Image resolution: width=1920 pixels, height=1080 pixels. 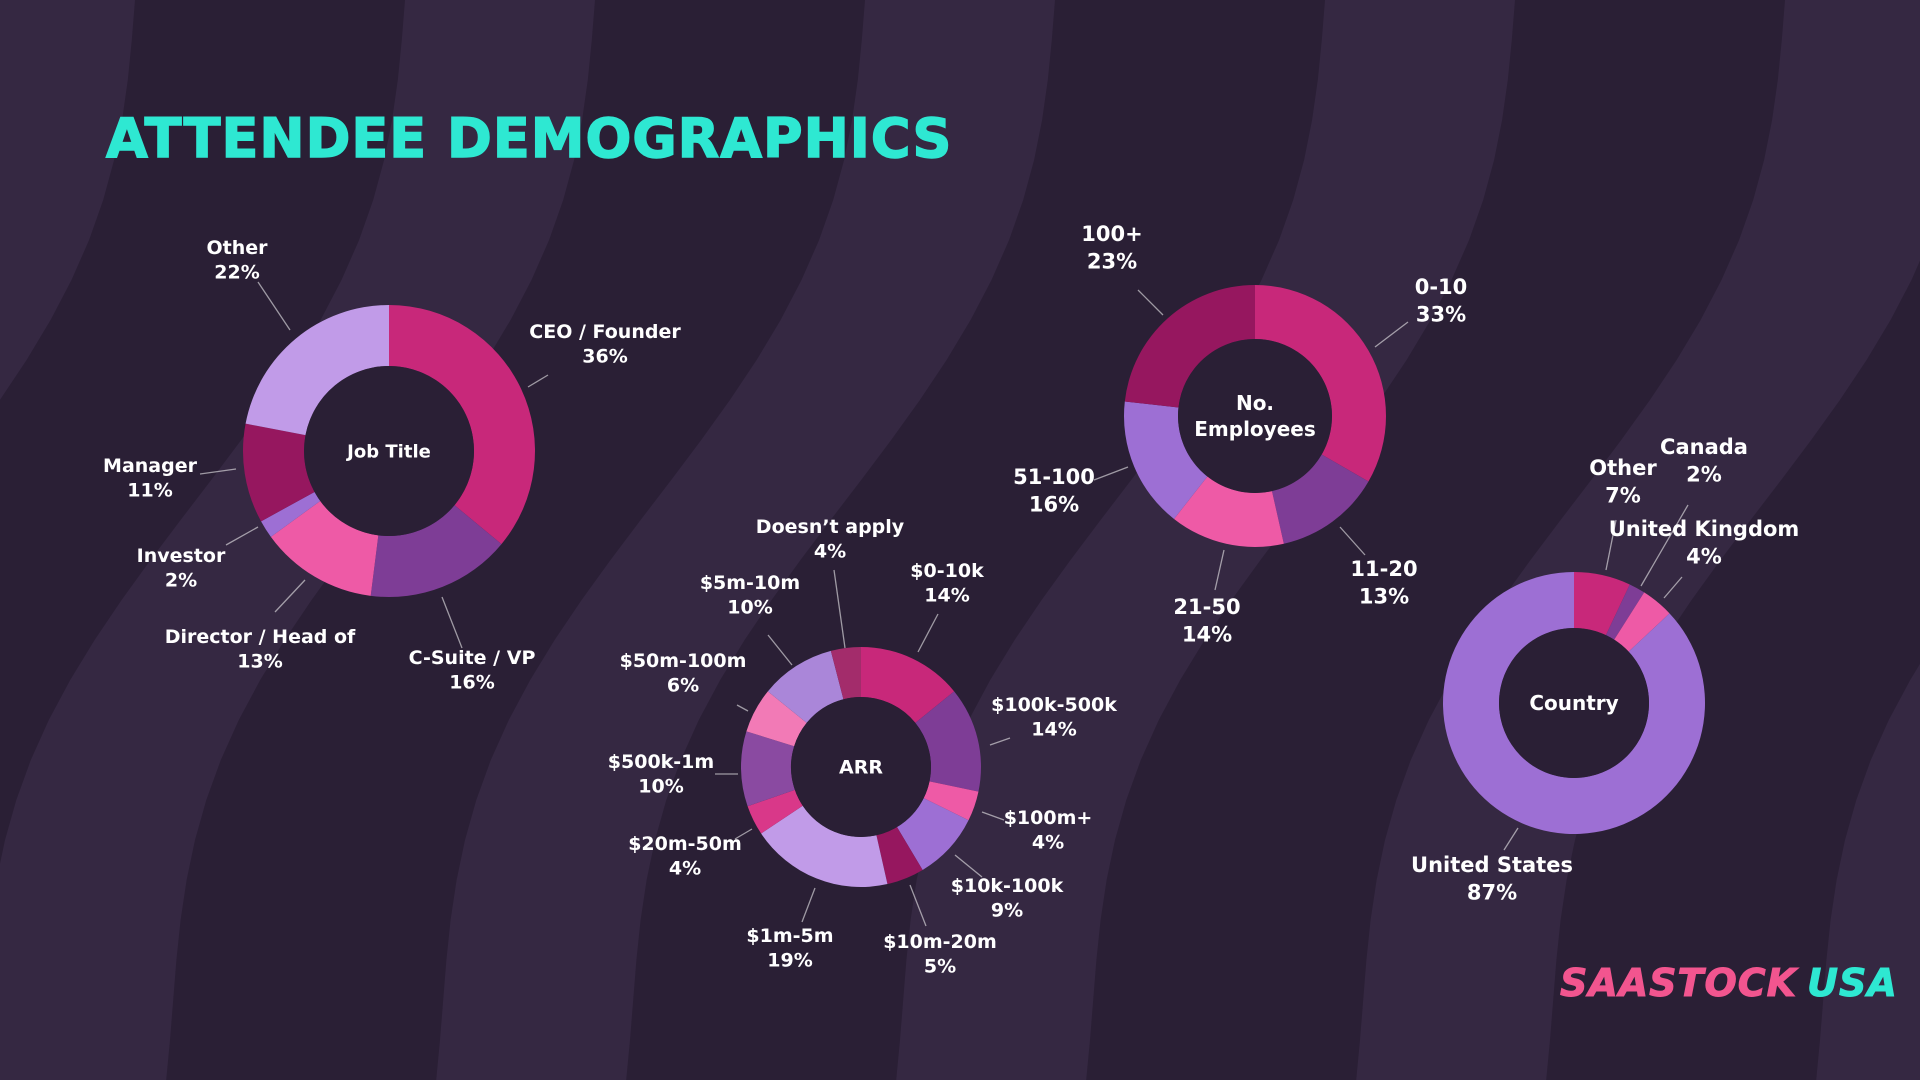 What do you see at coordinates (1704, 474) in the screenshot?
I see `slice-value-canada: 2%` at bounding box center [1704, 474].